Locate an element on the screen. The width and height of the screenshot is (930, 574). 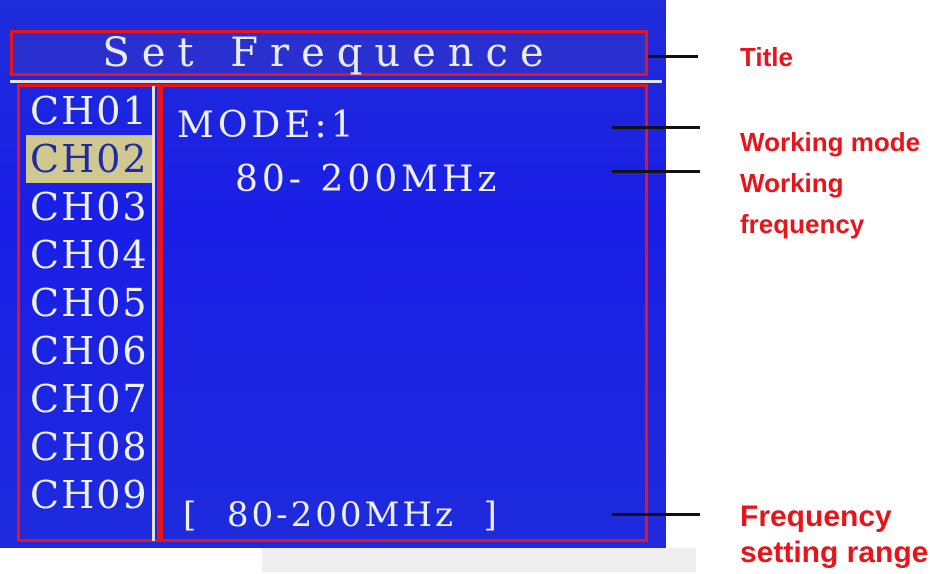
range-leader-line is located at coordinates (656, 514).